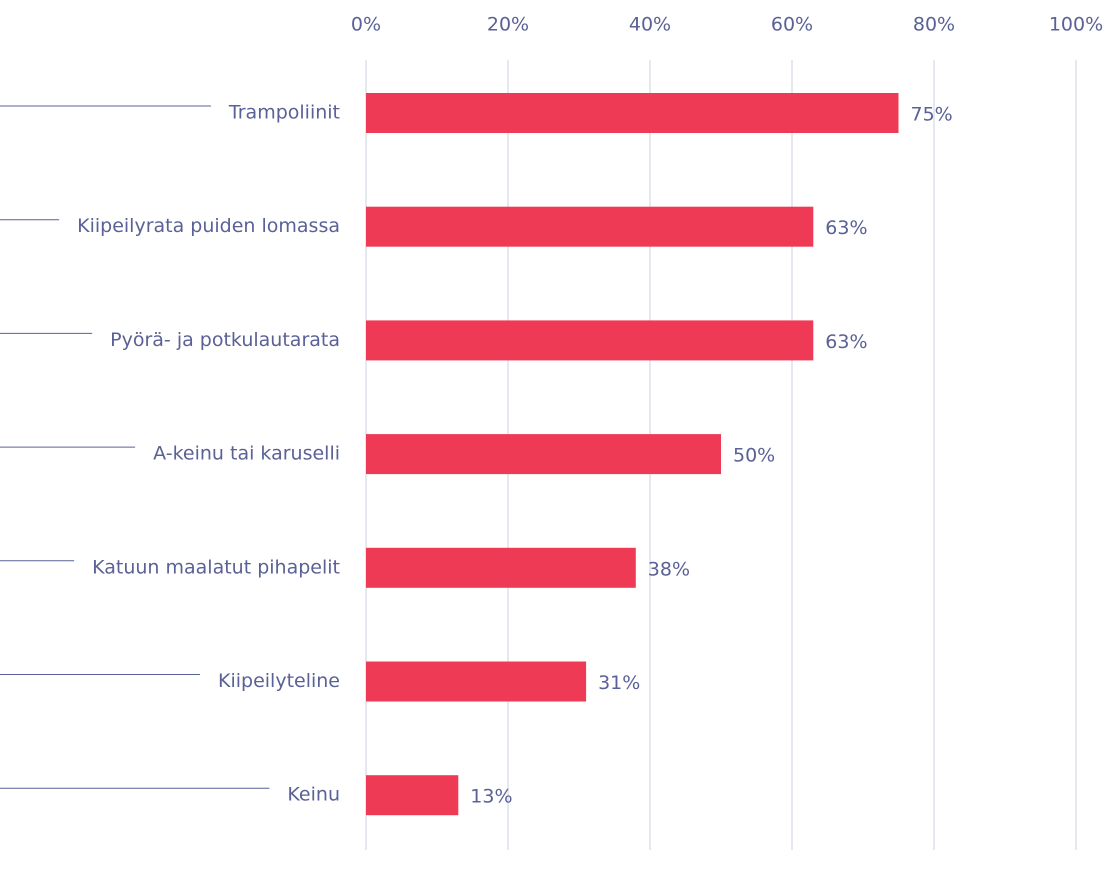 The height and width of the screenshot is (878, 1114). Describe the element at coordinates (792, 25) in the screenshot. I see `x-tick-label: 60%` at that location.